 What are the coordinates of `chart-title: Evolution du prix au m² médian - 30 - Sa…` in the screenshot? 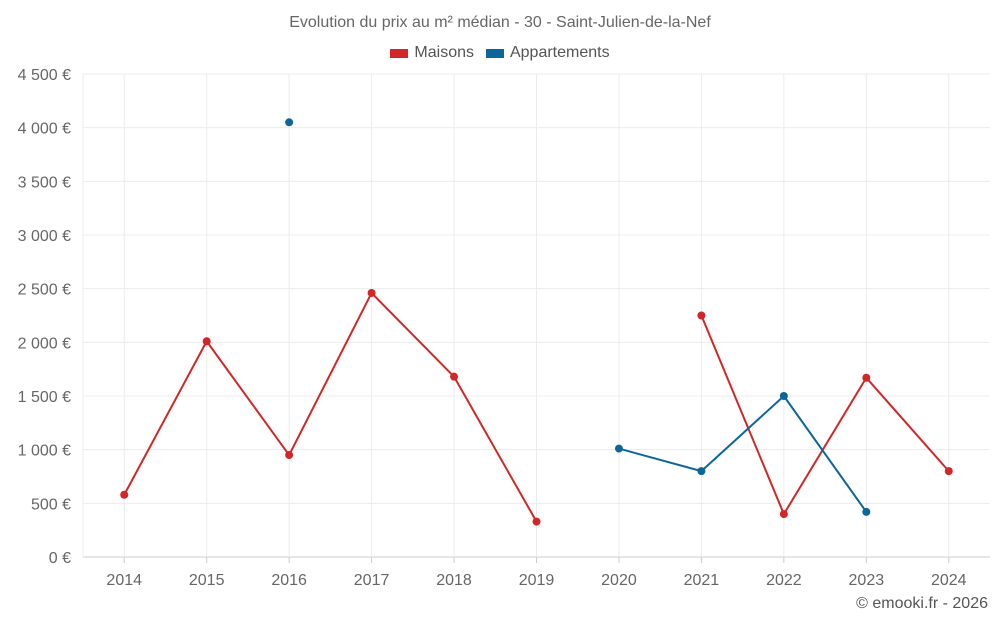 It's located at (500, 22).